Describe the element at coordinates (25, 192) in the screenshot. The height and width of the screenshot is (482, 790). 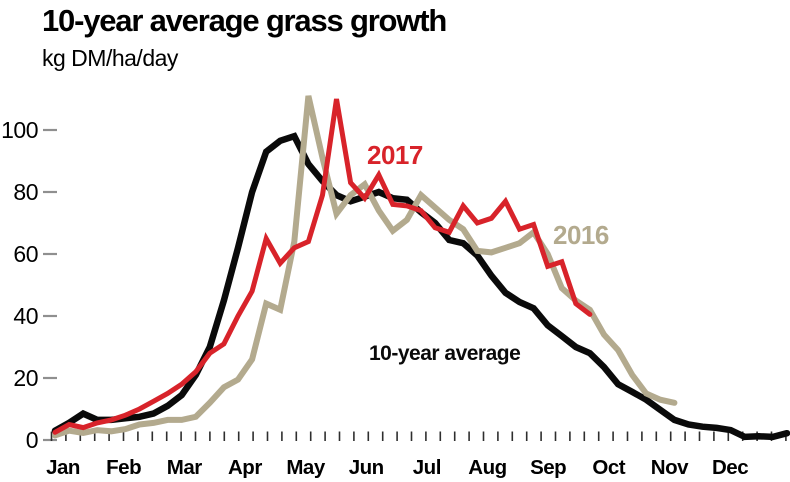
I see `y-axis-tick-label: 80` at that location.